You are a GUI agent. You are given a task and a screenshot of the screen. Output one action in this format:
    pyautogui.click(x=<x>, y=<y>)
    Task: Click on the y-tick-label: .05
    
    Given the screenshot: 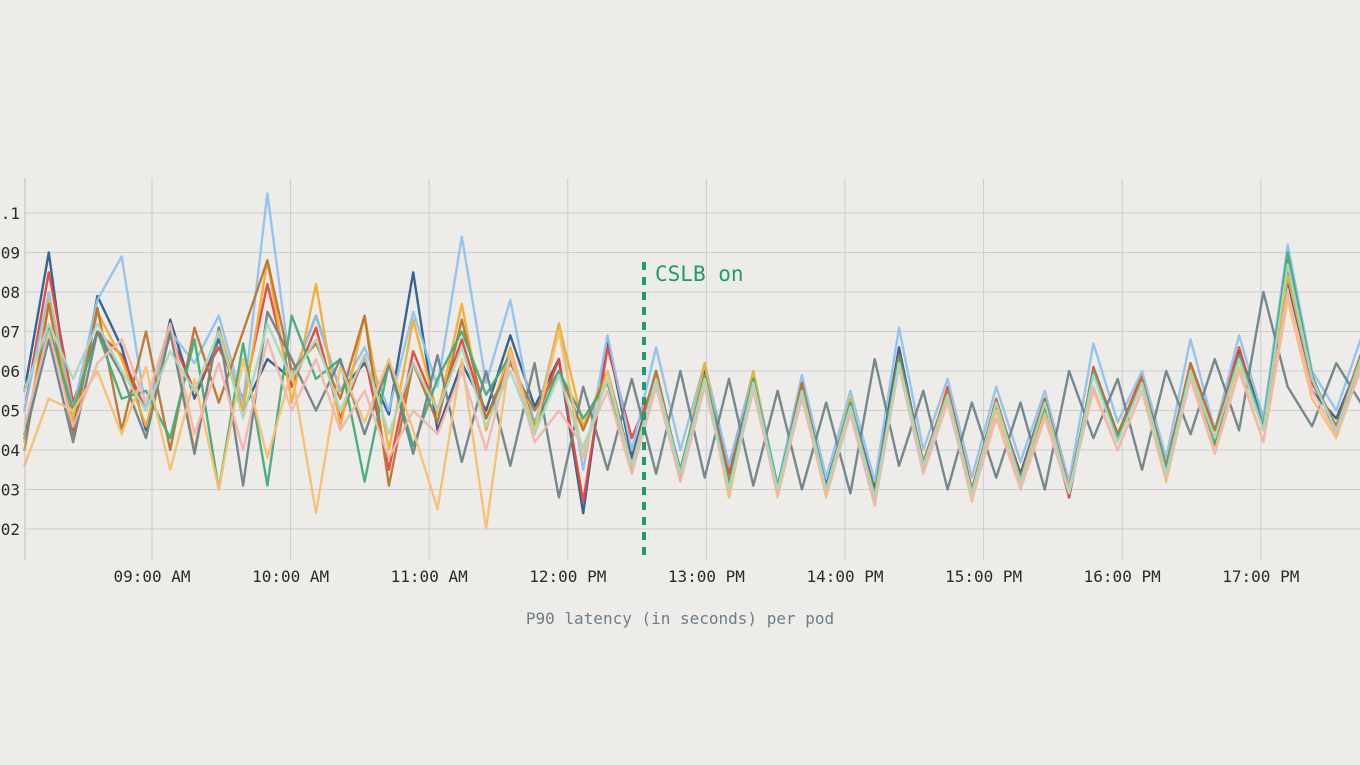 What is the action you would take?
    pyautogui.click(x=10, y=411)
    